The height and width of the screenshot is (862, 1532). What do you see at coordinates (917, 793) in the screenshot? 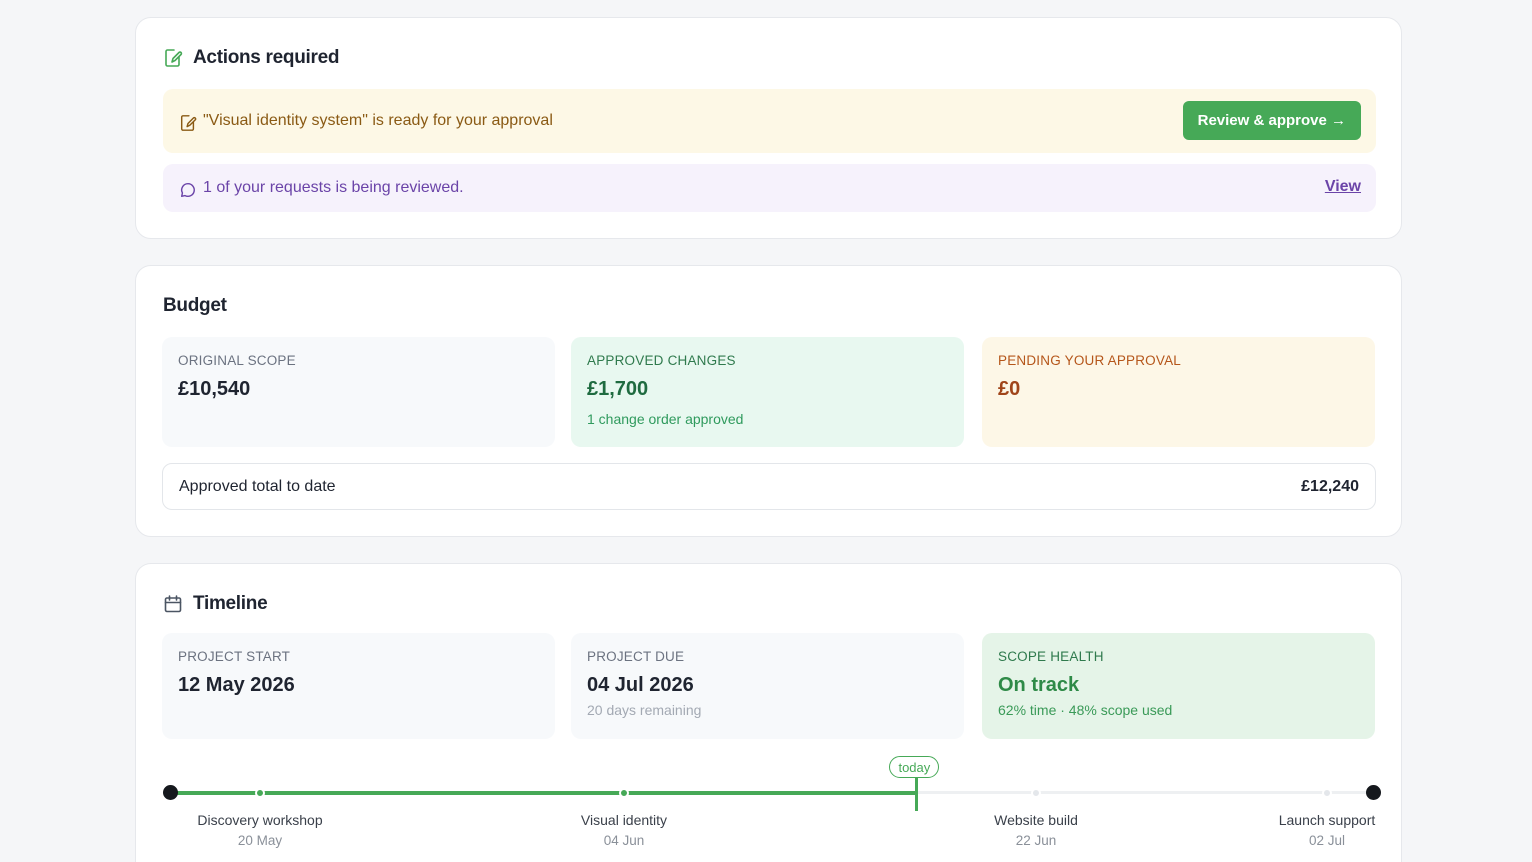
I see `today-marker` at bounding box center [917, 793].